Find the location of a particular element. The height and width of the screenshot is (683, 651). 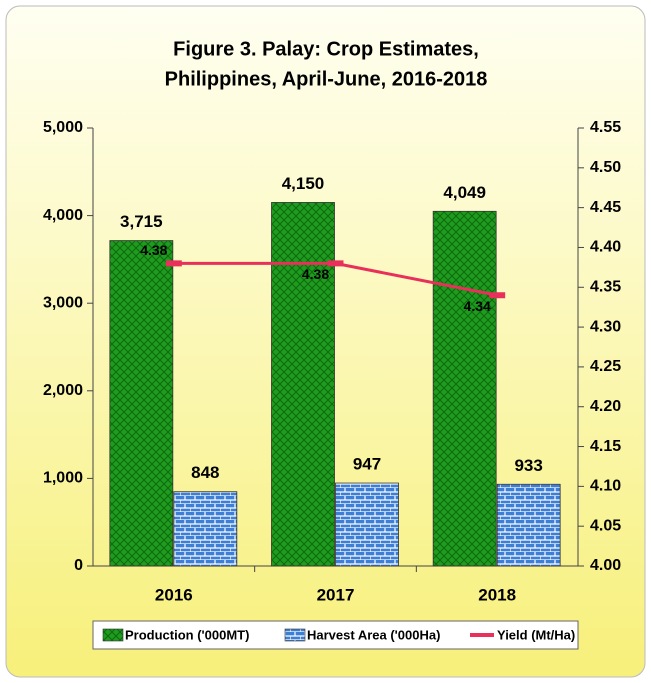

data-label: 4,150 is located at coordinates (303, 183).